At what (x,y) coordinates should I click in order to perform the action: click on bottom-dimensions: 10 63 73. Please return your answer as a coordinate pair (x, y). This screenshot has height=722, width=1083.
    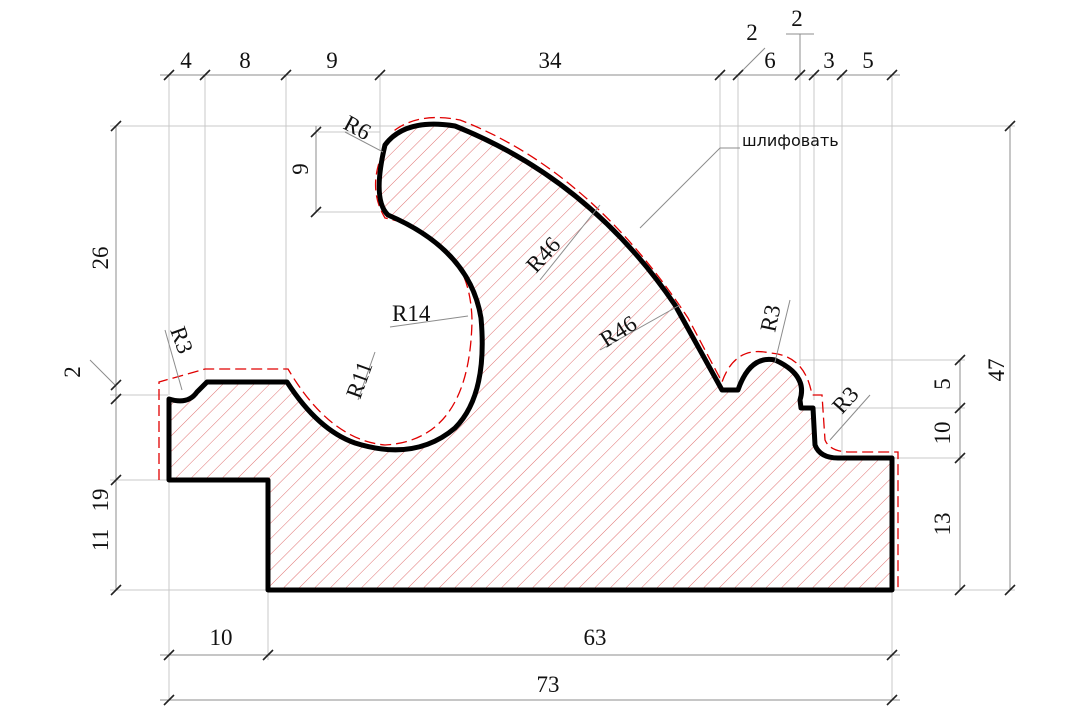
    Looking at the image, I should click on (408, 661).